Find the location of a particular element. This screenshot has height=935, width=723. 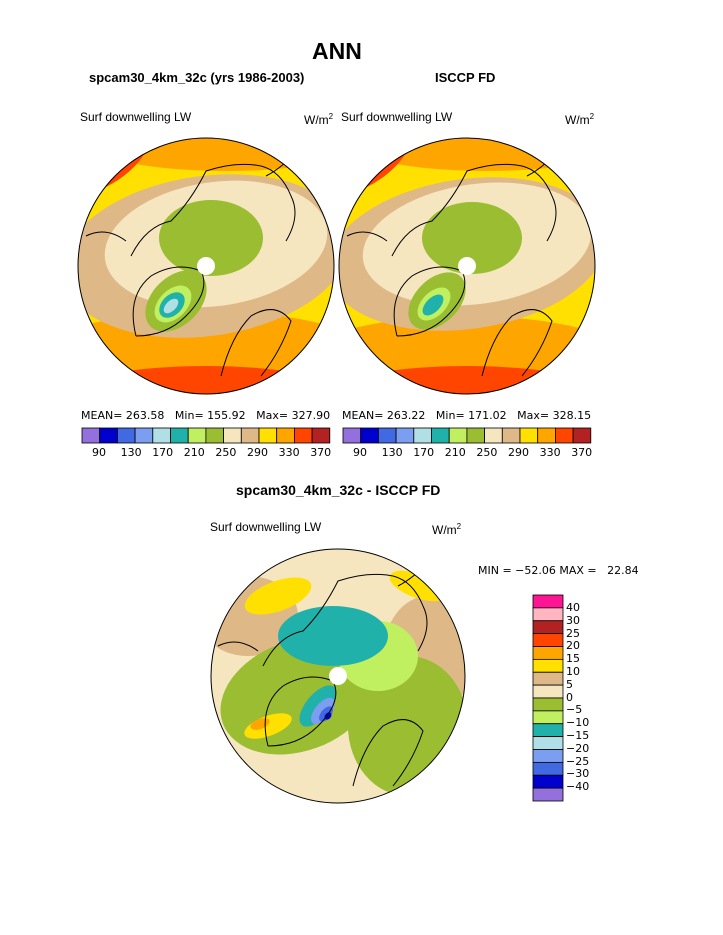

panel-left-subtitle: spcam30_4km_32c (yrs 1986-2003) is located at coordinates (197, 77).